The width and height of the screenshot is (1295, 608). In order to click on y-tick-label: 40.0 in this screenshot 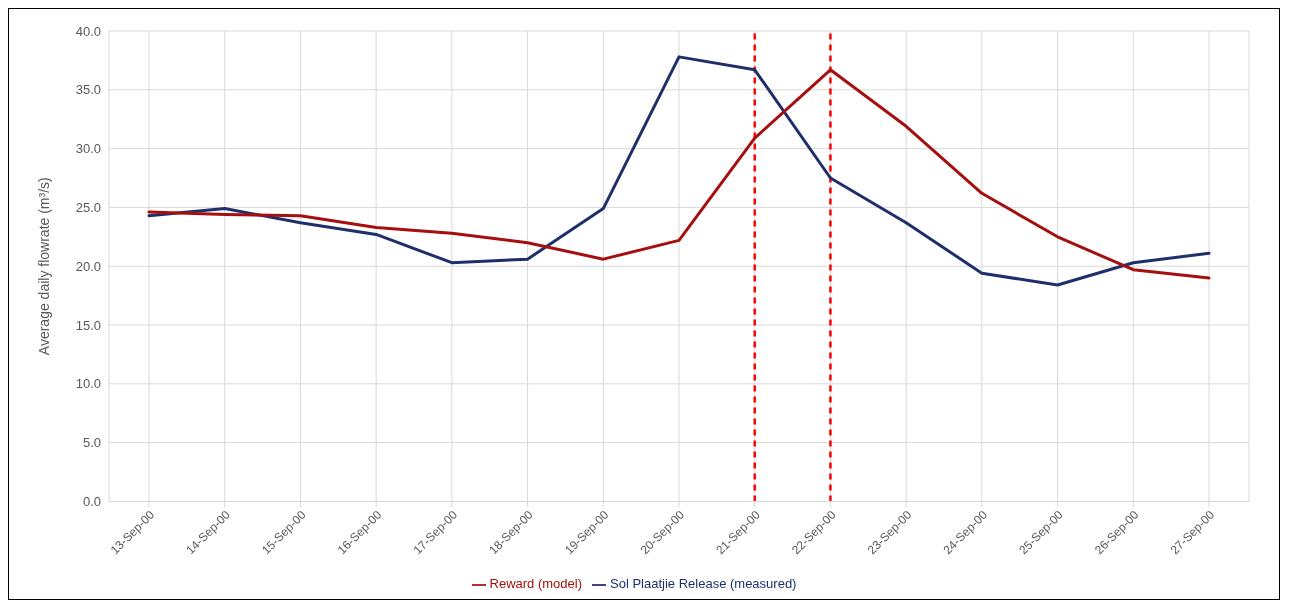, I will do `click(88, 31)`.